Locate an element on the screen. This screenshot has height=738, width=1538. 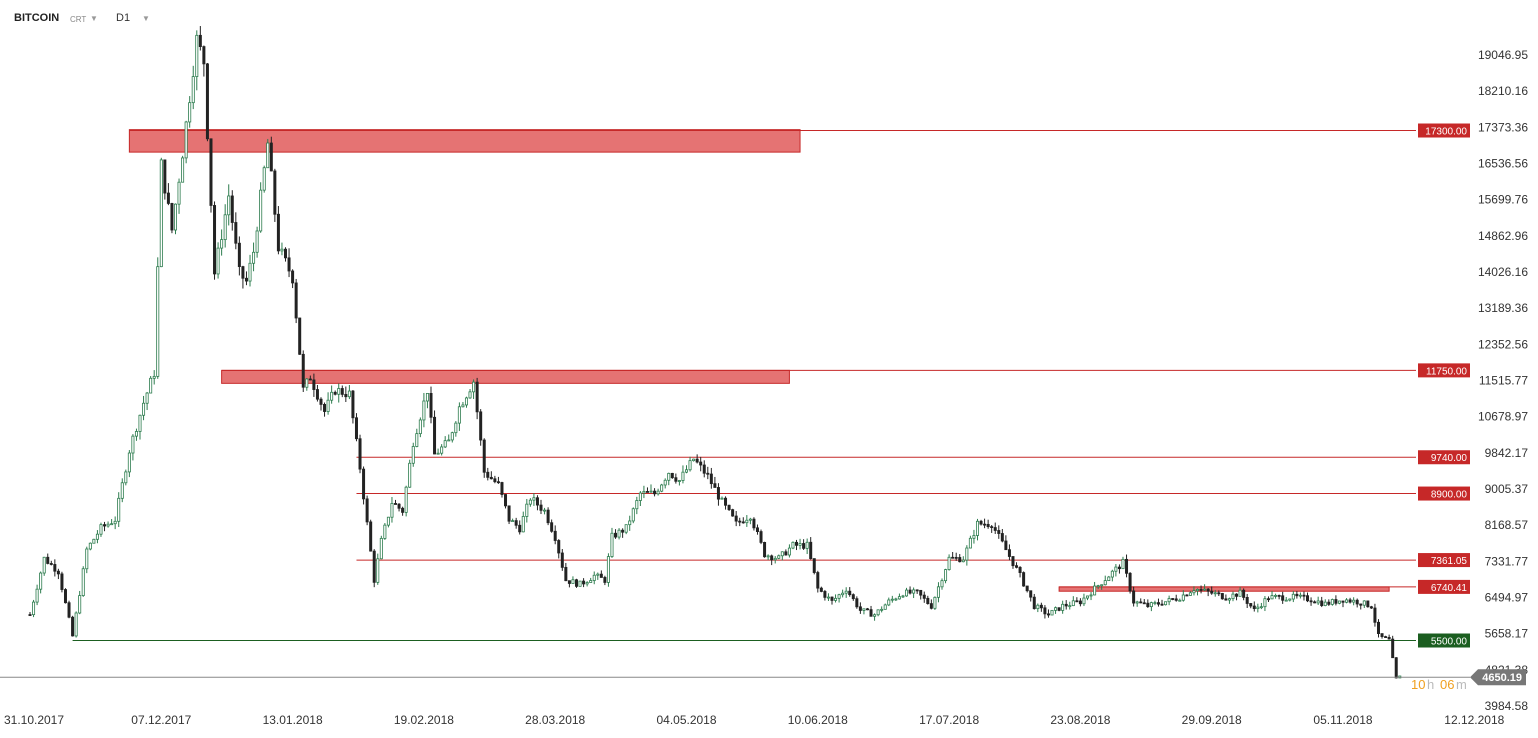
countdown-hours: 10 is located at coordinates (1418, 684).